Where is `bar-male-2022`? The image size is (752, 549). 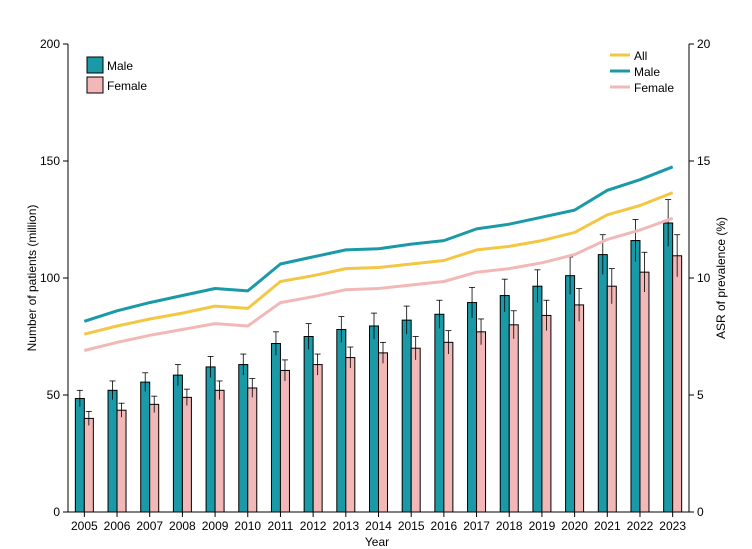
bar-male-2022 is located at coordinates (635, 376).